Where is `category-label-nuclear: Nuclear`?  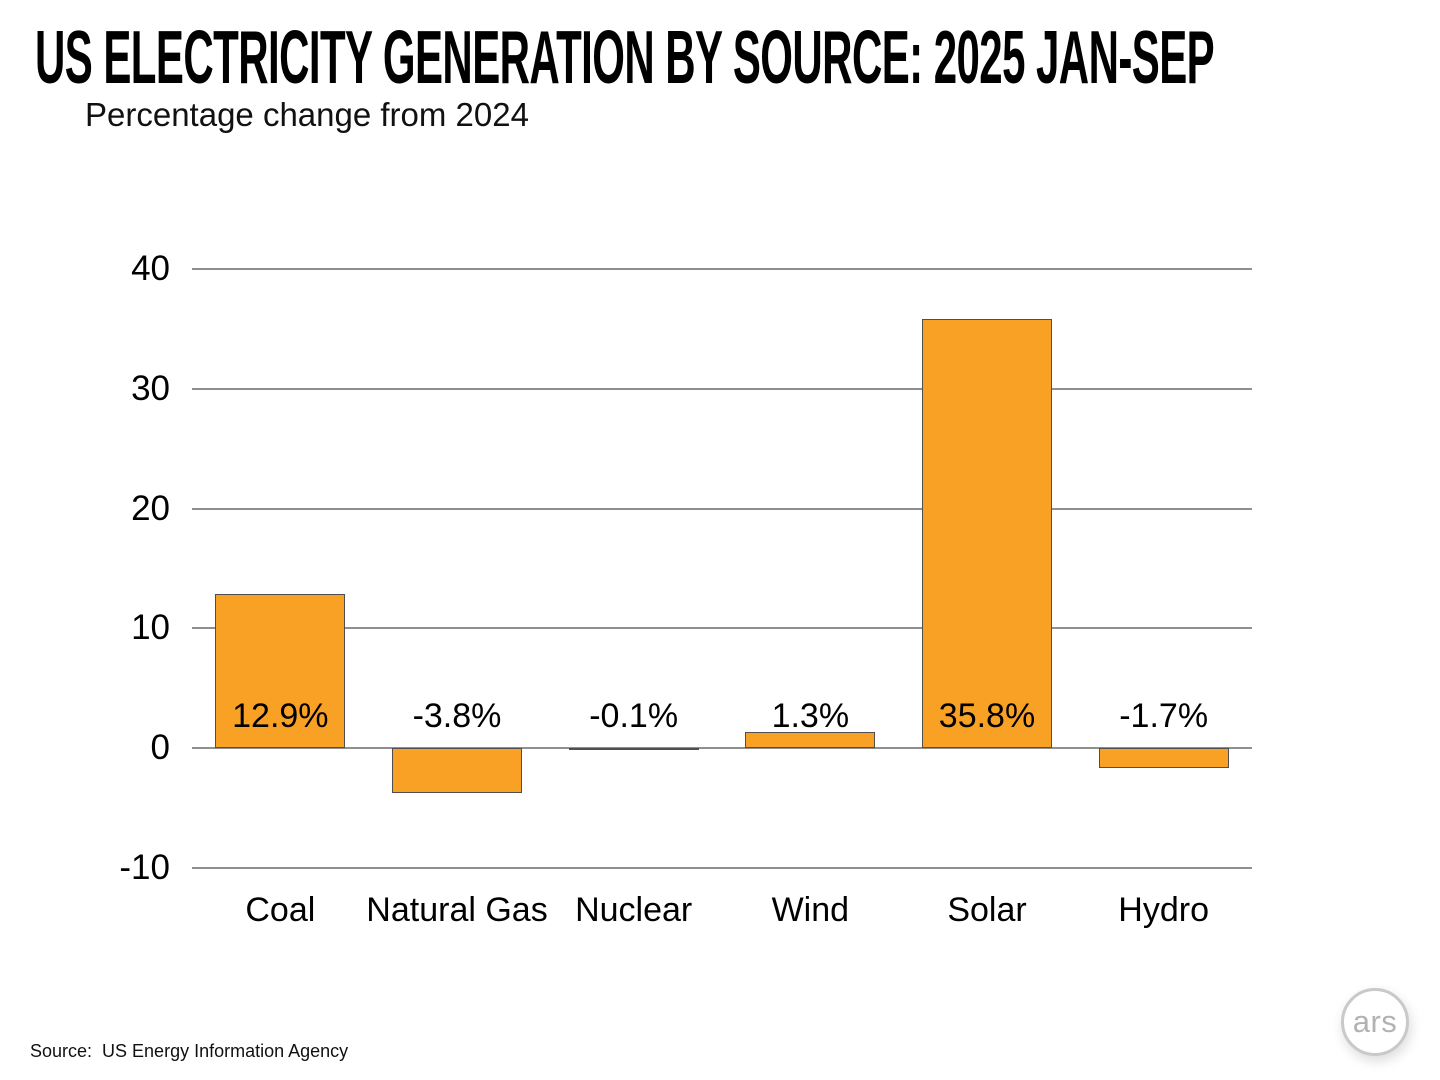 category-label-nuclear: Nuclear is located at coordinates (634, 910).